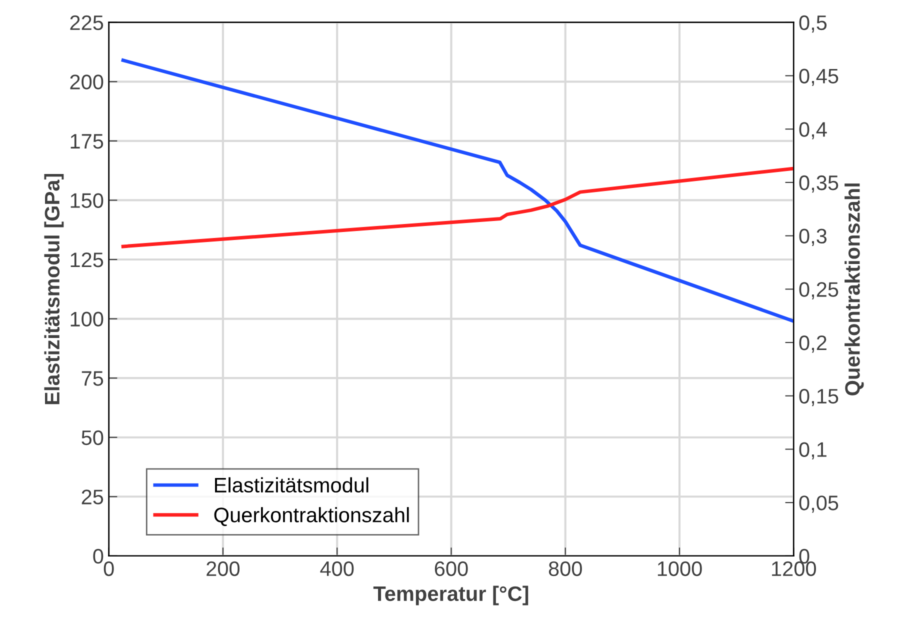  I want to click on y-tick-label: 100, so click(87, 319).